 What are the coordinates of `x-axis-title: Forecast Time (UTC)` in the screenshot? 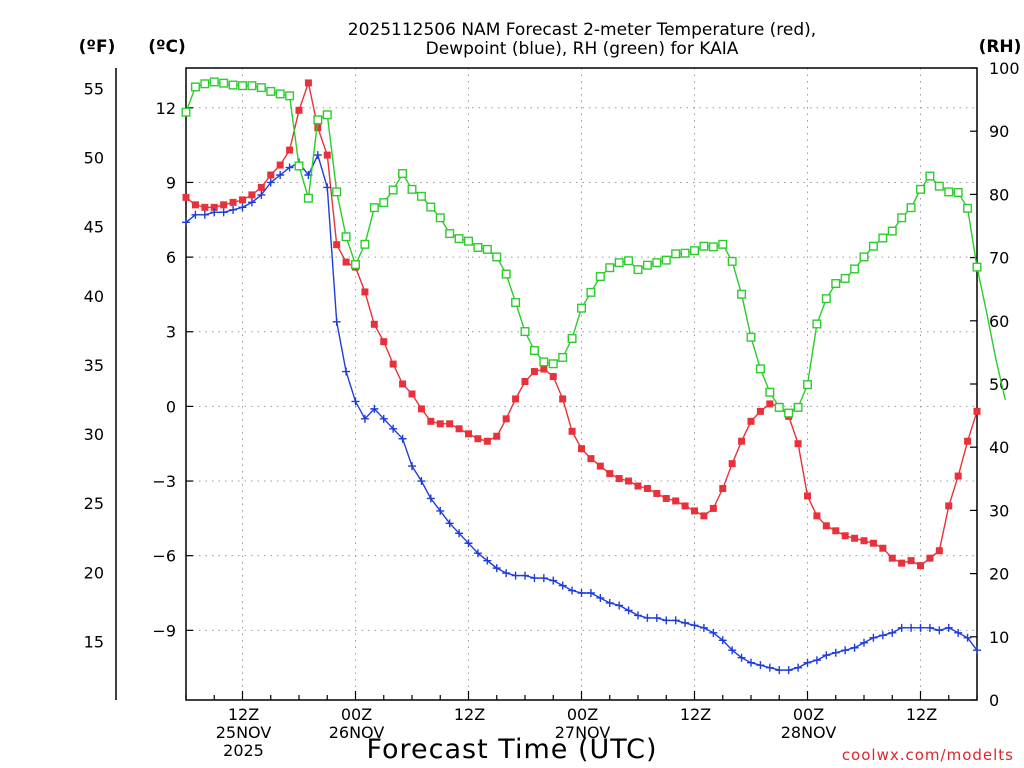 It's located at (511, 749).